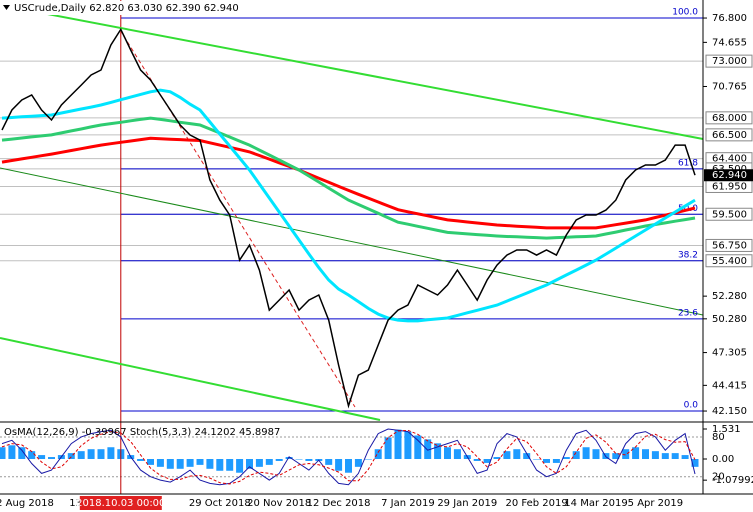  I want to click on cursor-date: 2018.10.03 00:00, so click(120, 503).